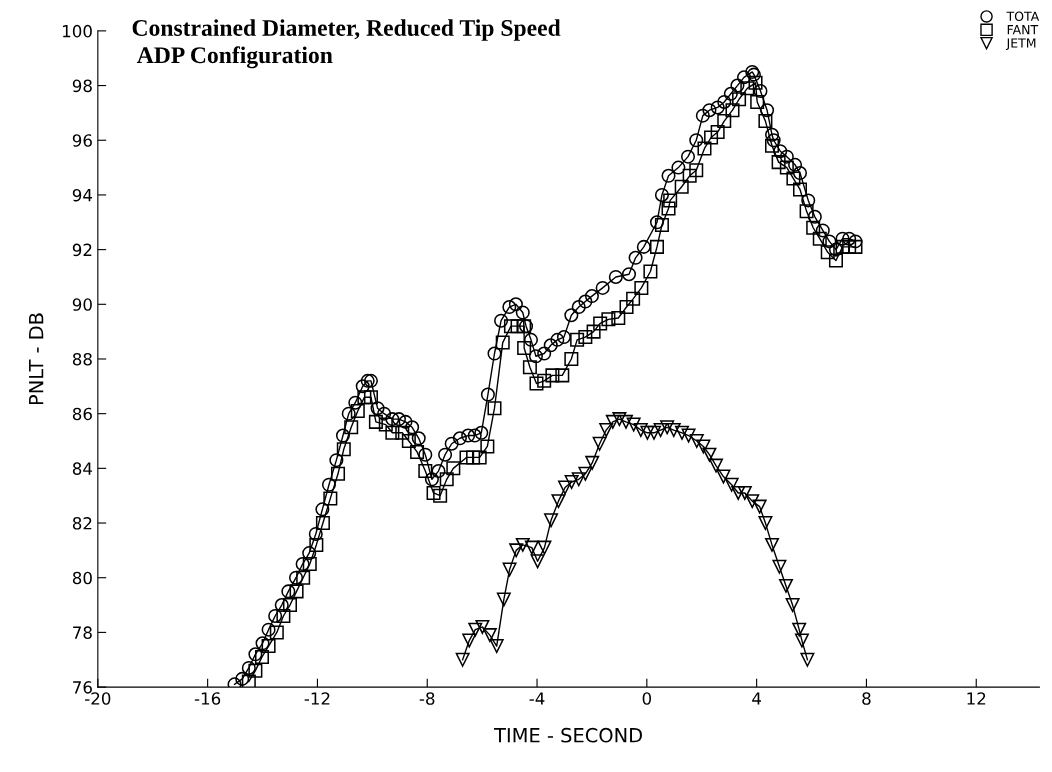 This screenshot has height=772, width=1052. What do you see at coordinates (317, 698) in the screenshot?
I see `x-tick-label: -12` at bounding box center [317, 698].